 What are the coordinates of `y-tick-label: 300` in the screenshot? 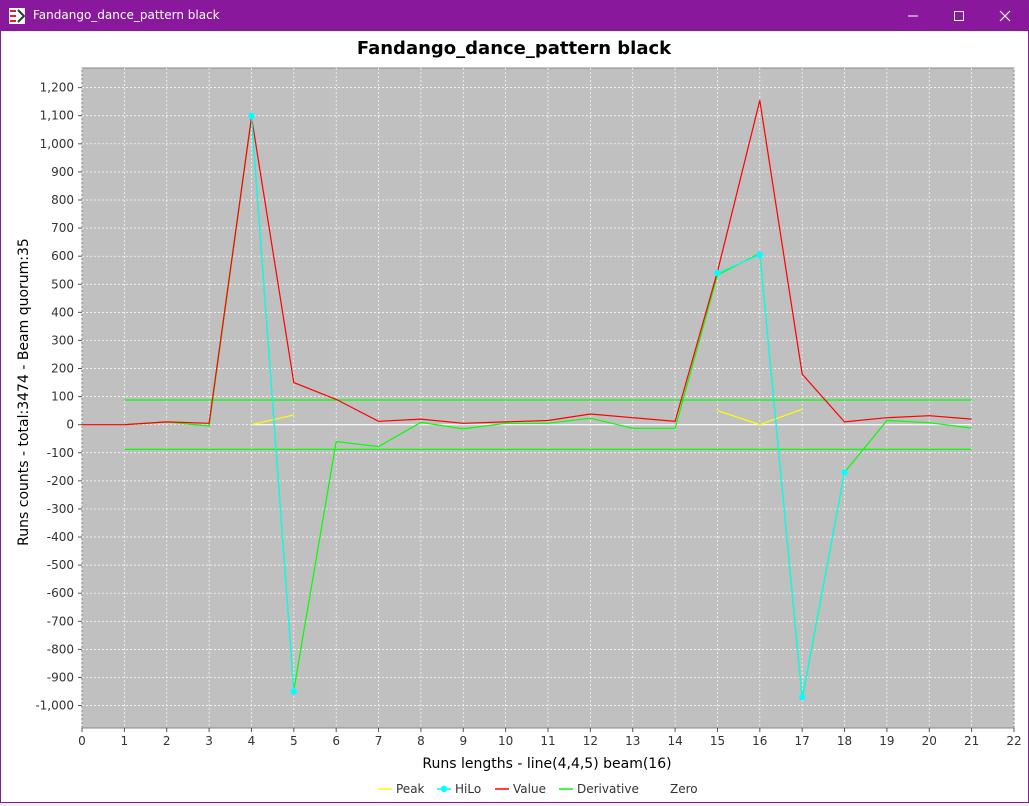 It's located at (62, 340).